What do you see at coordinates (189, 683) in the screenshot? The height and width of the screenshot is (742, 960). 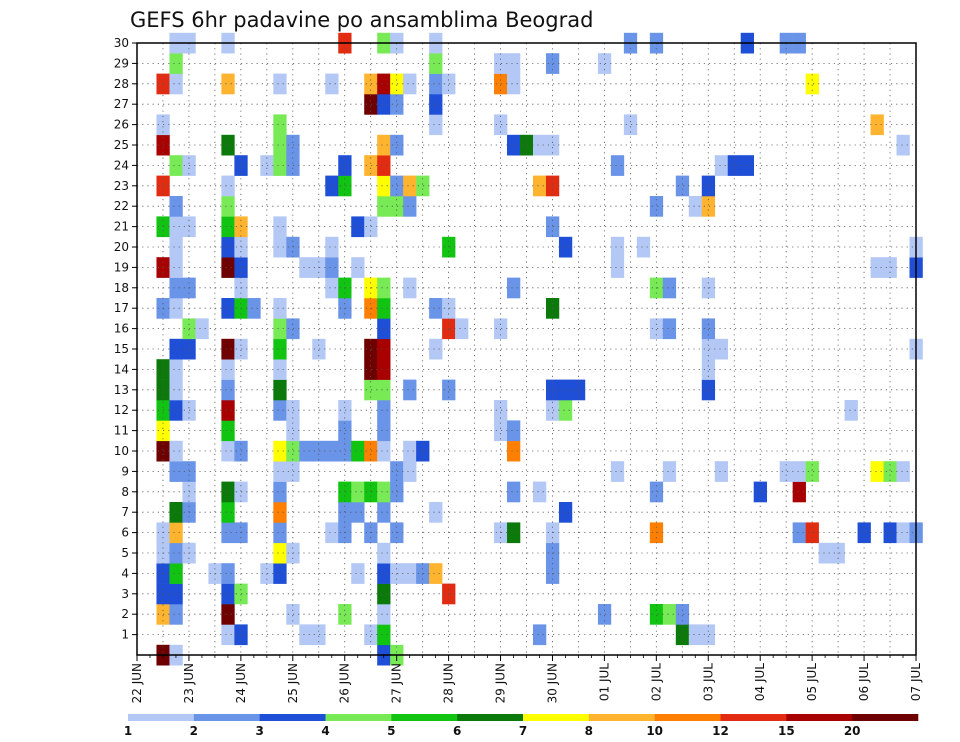 I see `x-tick-label: 23 JUN` at bounding box center [189, 683].